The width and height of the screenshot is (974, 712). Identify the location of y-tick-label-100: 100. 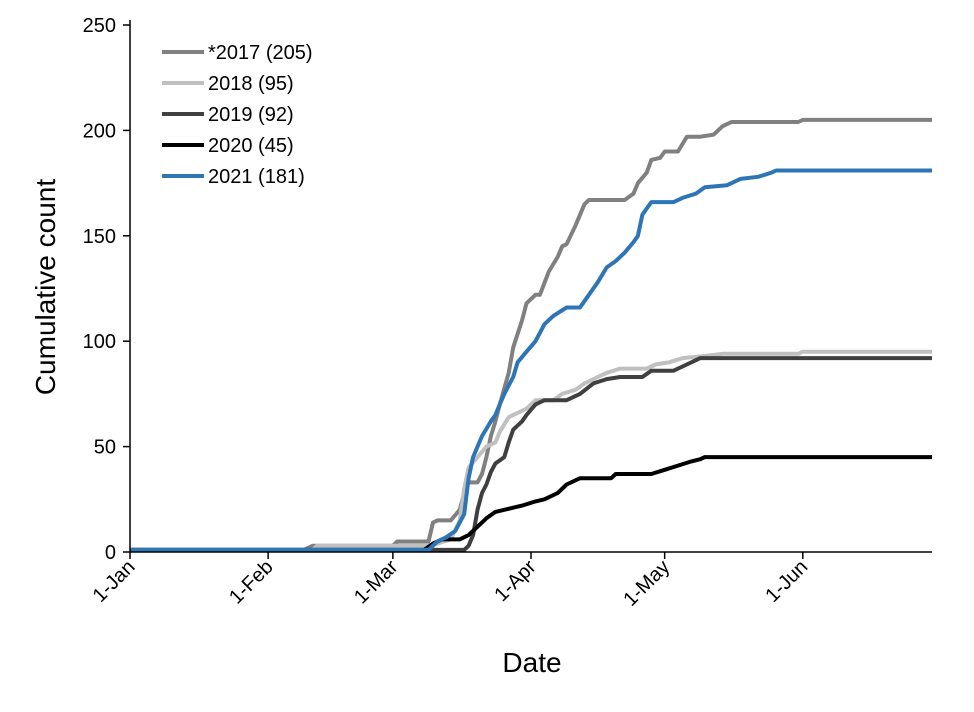
(99, 342).